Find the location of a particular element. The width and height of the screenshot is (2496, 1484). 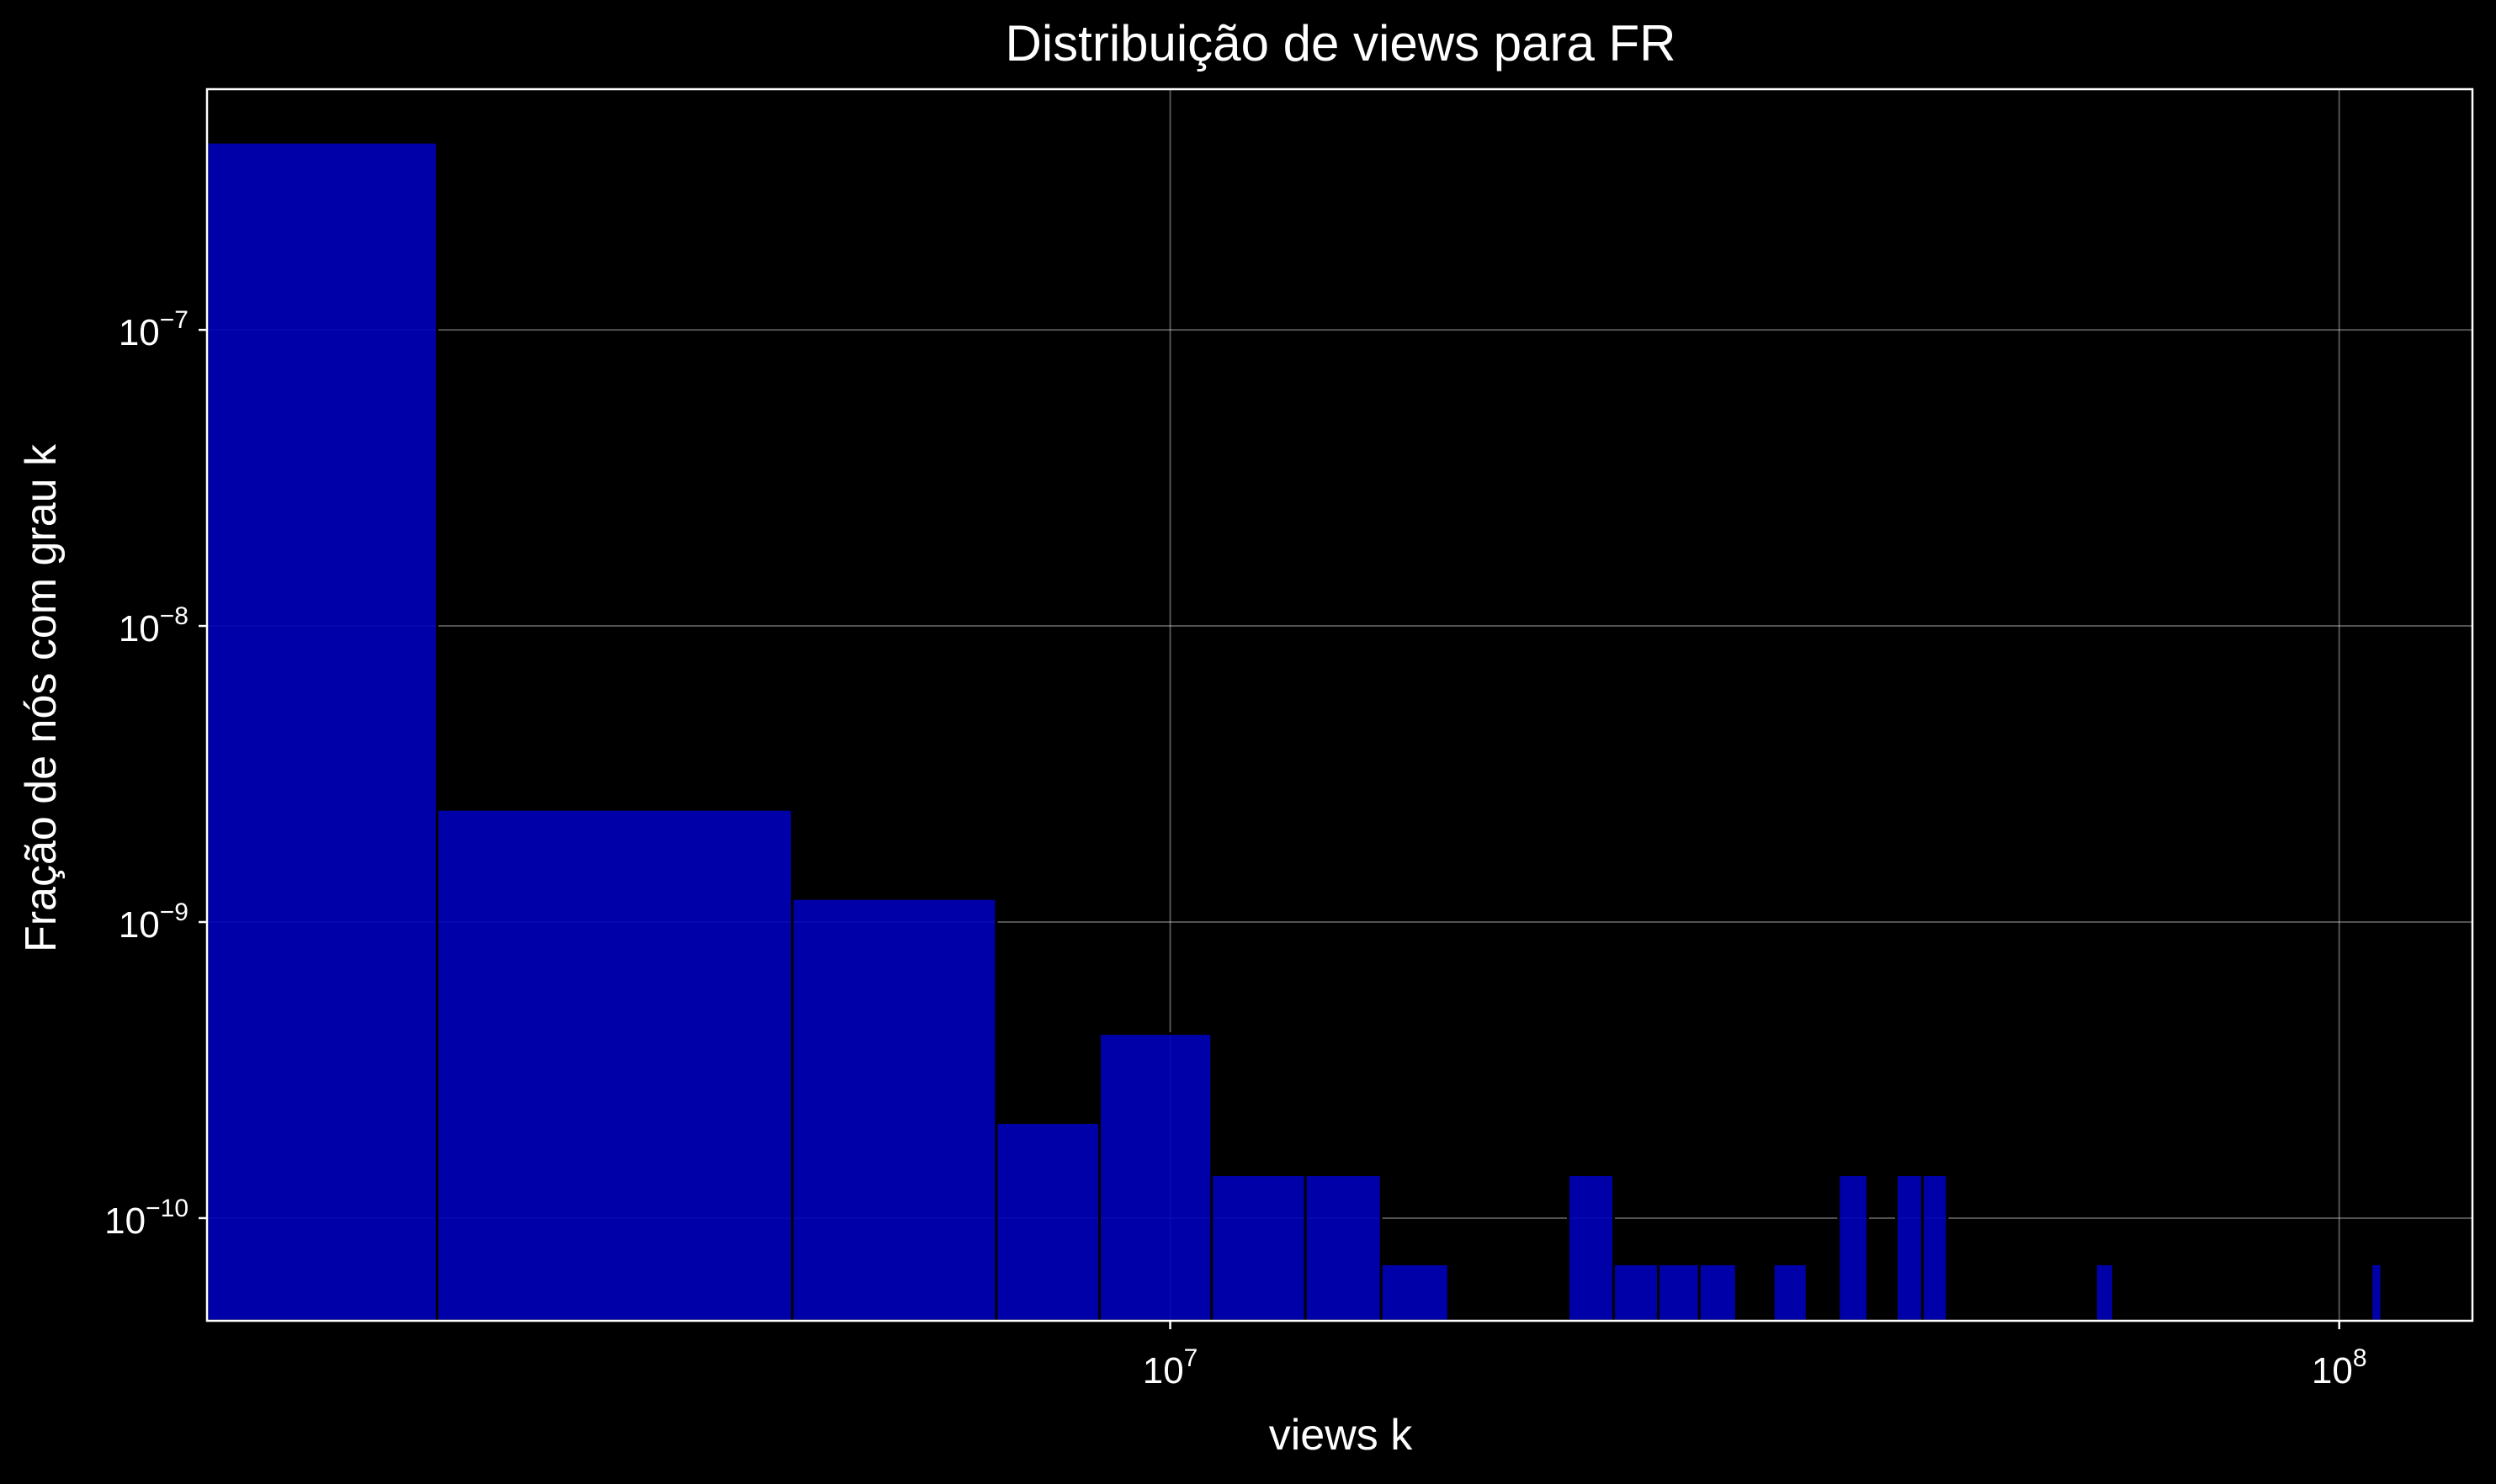

chart-title: Distribuição de views para FR is located at coordinates (1341, 43).